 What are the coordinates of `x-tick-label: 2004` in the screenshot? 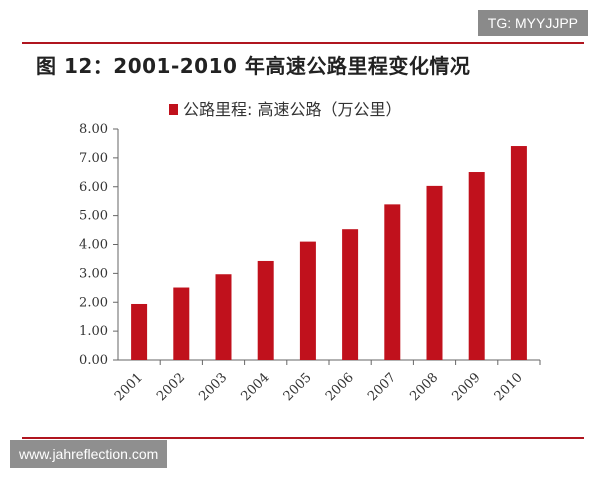 It's located at (256, 387).